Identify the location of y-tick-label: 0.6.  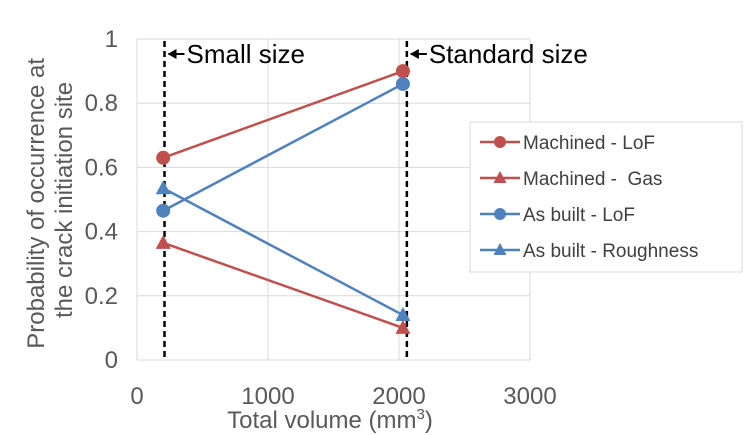
(101, 167).